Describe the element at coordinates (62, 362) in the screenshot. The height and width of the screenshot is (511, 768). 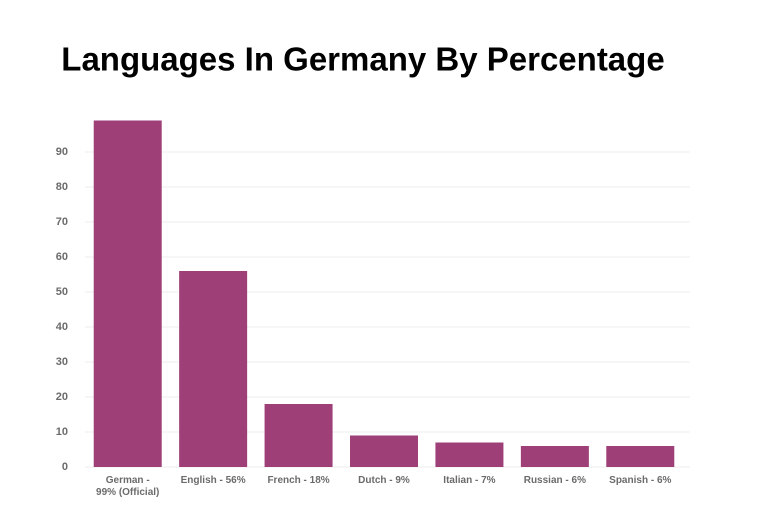
I see `y-tick-label: 30` at that location.